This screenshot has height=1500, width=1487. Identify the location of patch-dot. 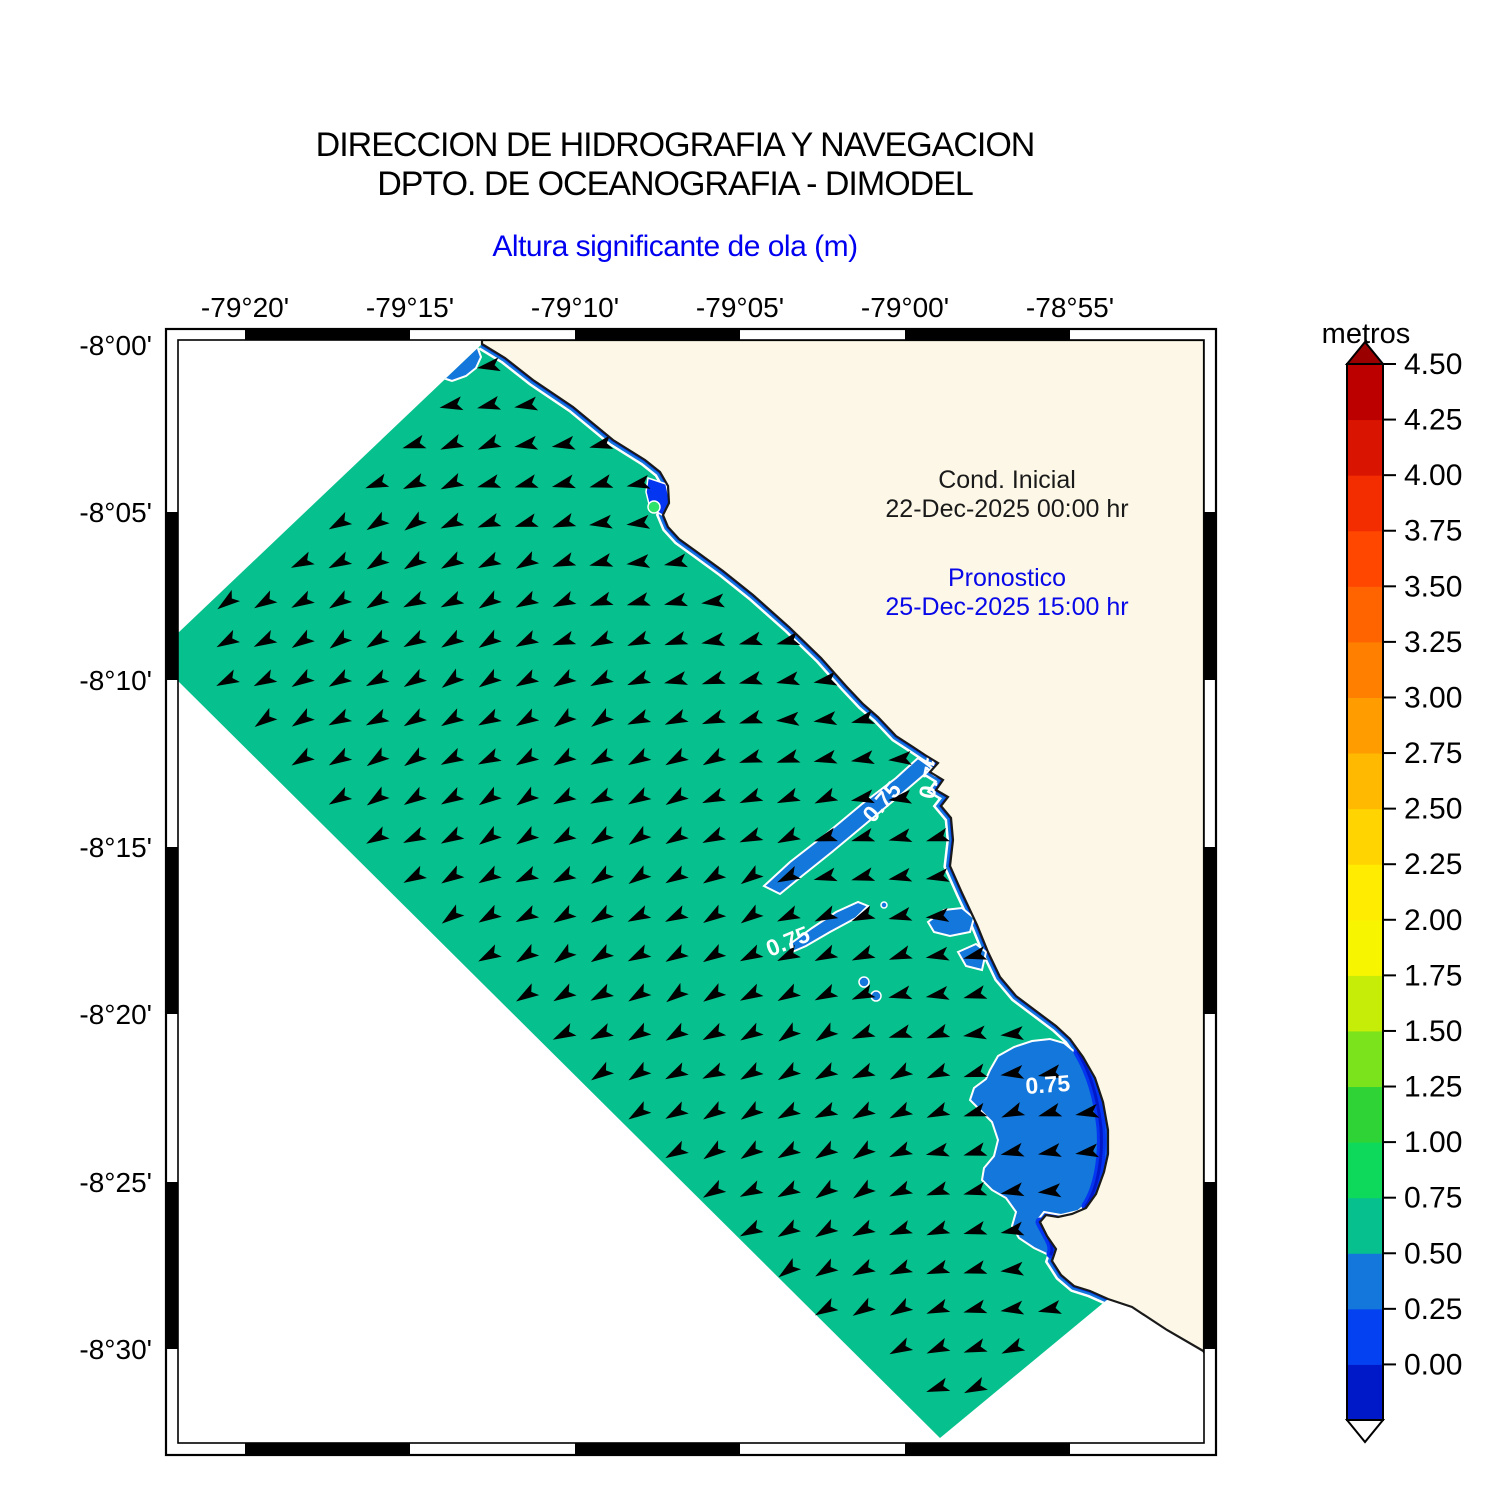
(864, 982).